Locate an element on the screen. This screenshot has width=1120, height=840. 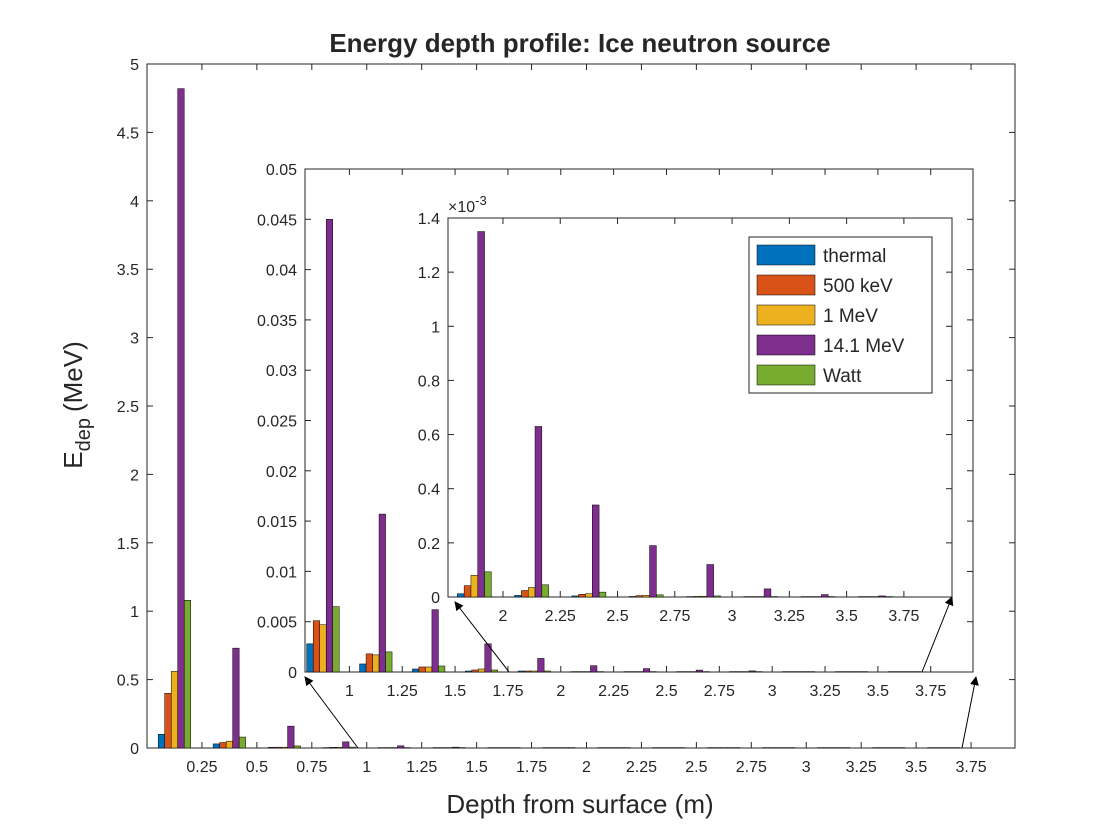
legend-swatch-14-1-mev is located at coordinates (786, 345).